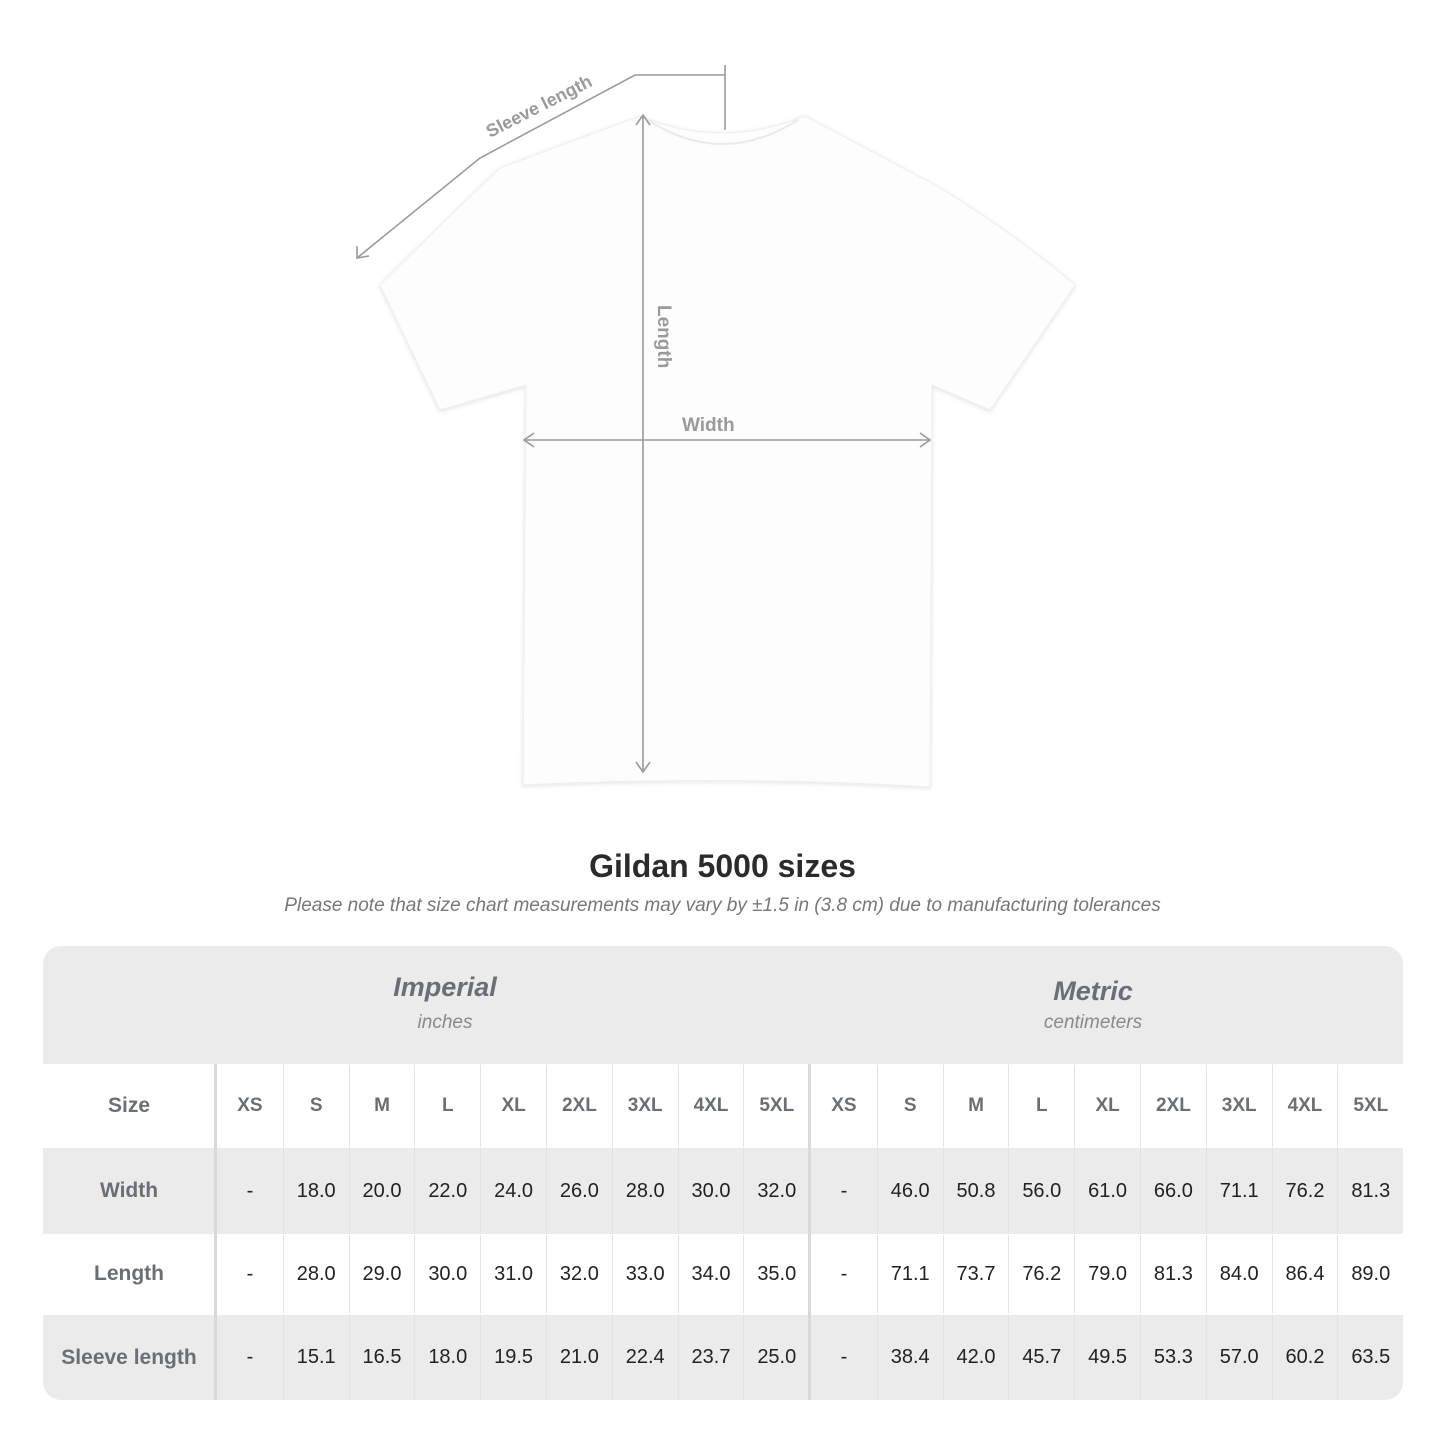  What do you see at coordinates (844, 1105) in the screenshot?
I see `metric-size-header: XS` at bounding box center [844, 1105].